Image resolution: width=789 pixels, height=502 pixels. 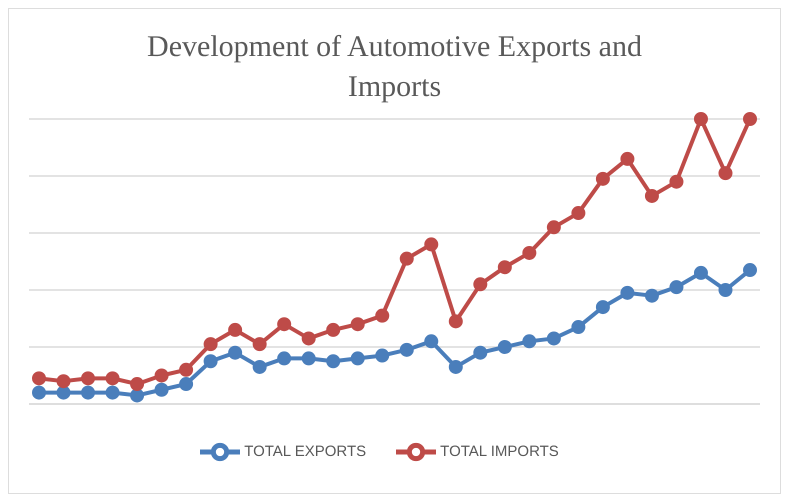 I want to click on legend-label: TOTAL EXPORTS, so click(x=305, y=451).